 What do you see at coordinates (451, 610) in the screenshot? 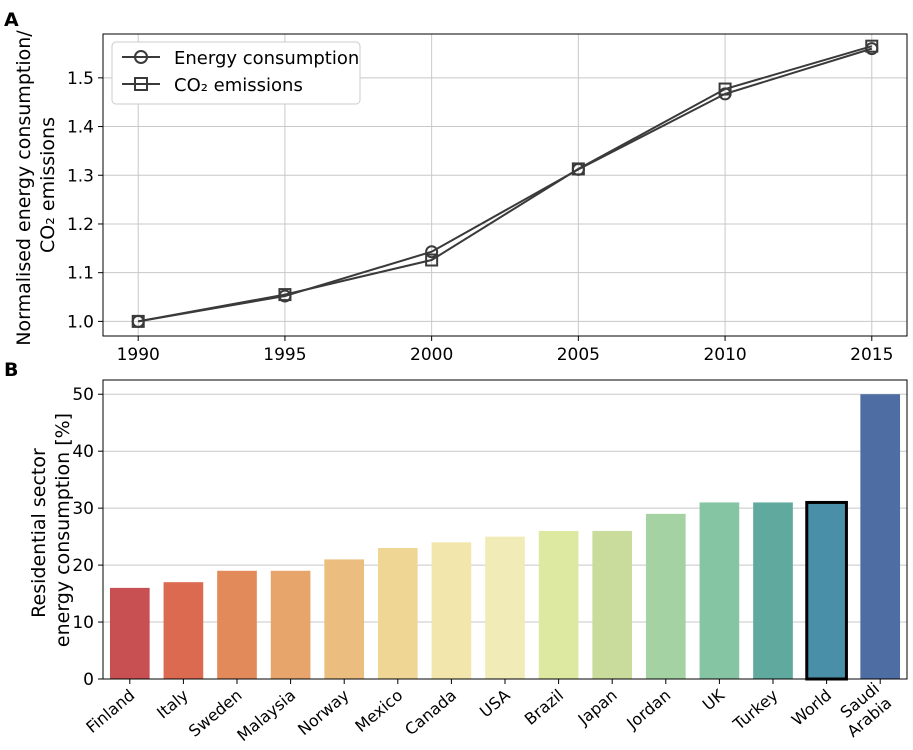
I see `bar-canada` at bounding box center [451, 610].